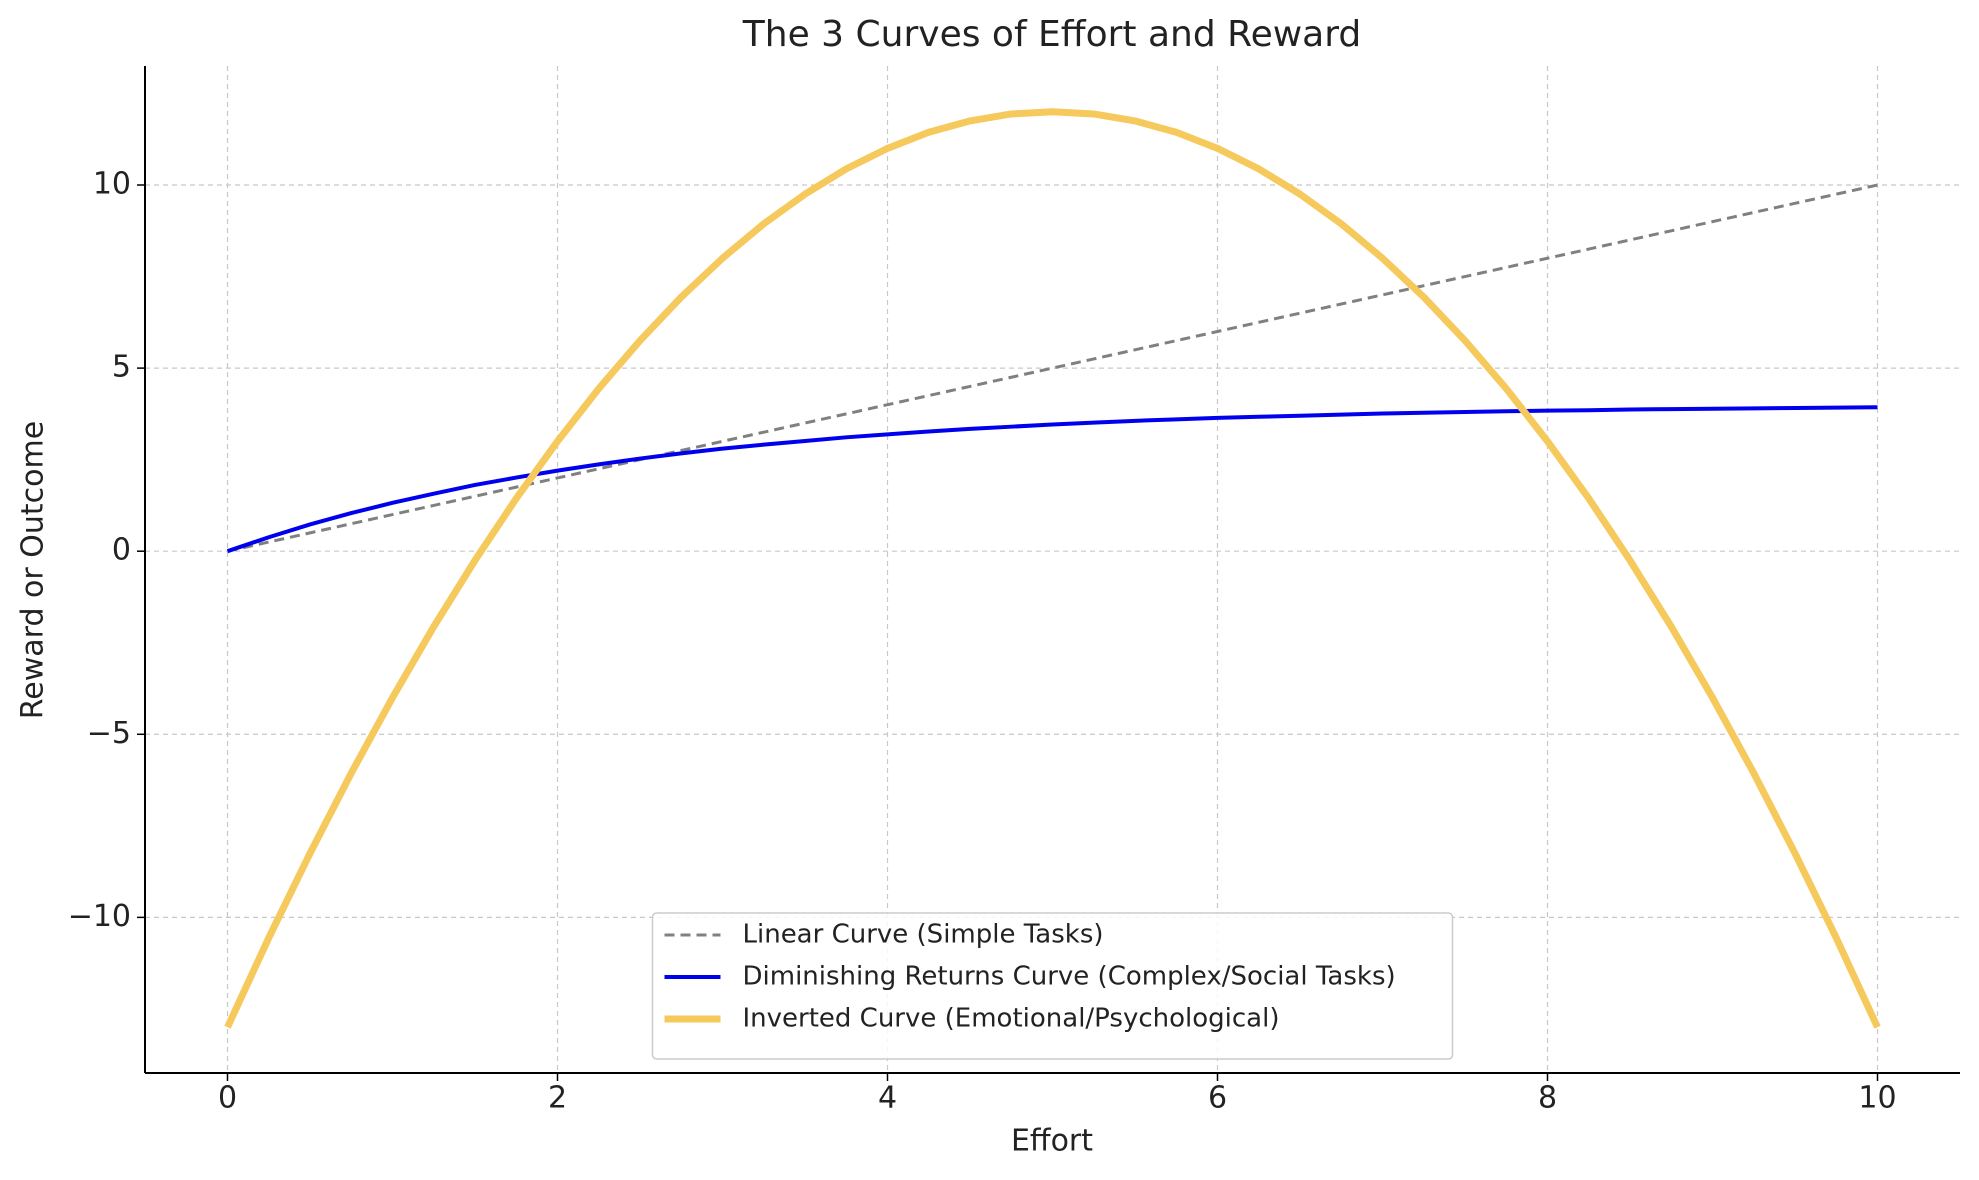  Describe the element at coordinates (1052, 479) in the screenshot. I see `line-series` at that location.